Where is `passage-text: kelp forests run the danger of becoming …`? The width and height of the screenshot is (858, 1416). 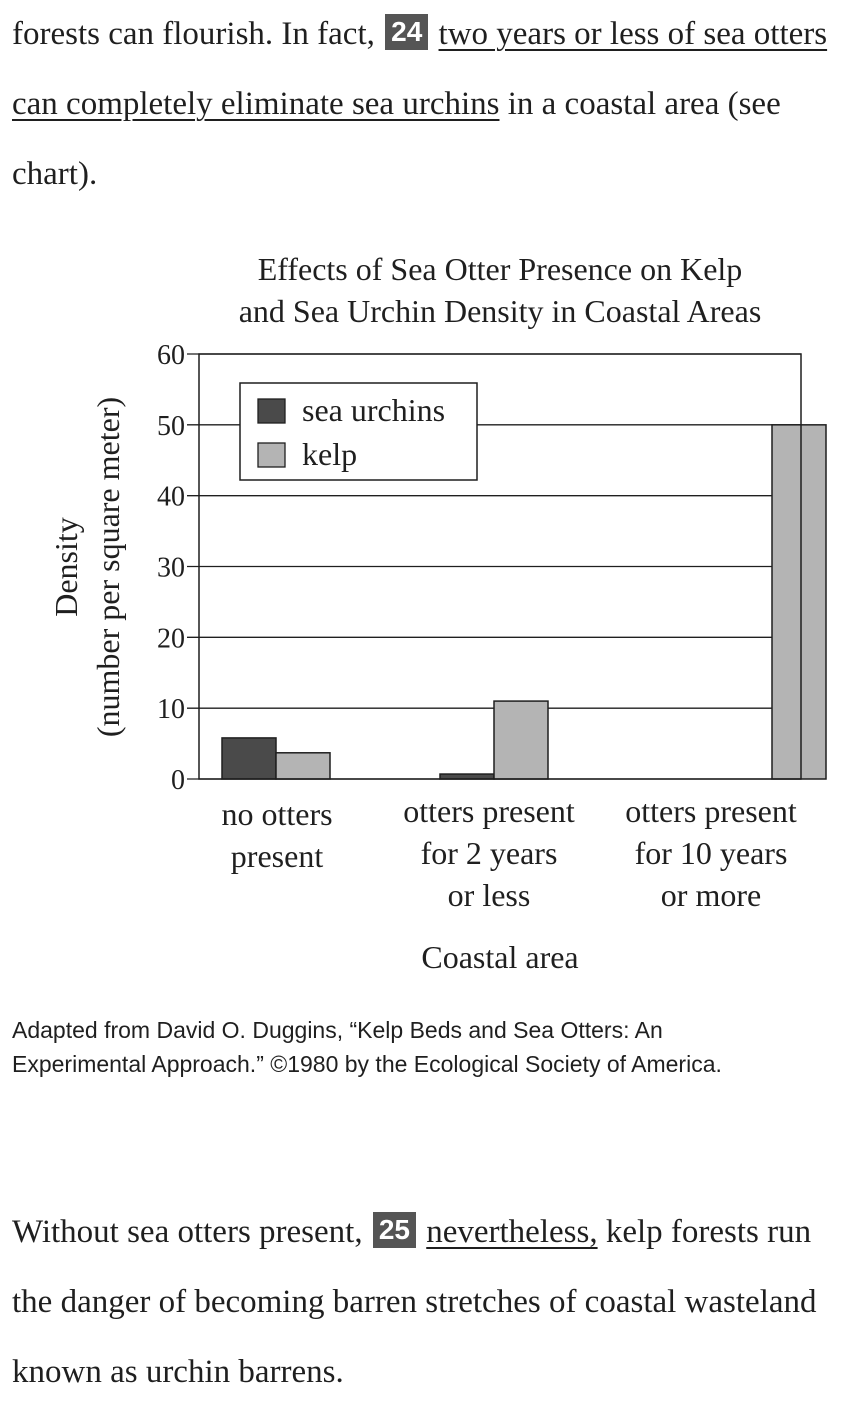 passage-text: kelp forests run the danger of becoming … is located at coordinates (414, 1302).